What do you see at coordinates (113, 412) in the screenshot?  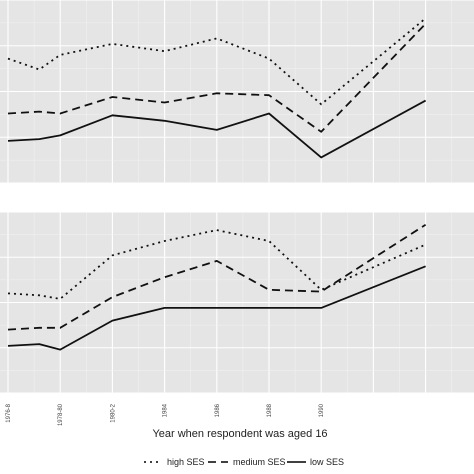 I see `x-tick-label: 1980-2` at bounding box center [113, 412].